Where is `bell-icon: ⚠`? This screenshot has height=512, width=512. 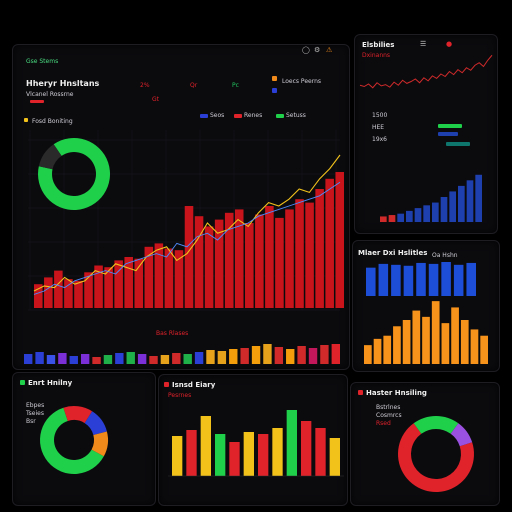
bell-icon: ⚠ is located at coordinates (329, 50).